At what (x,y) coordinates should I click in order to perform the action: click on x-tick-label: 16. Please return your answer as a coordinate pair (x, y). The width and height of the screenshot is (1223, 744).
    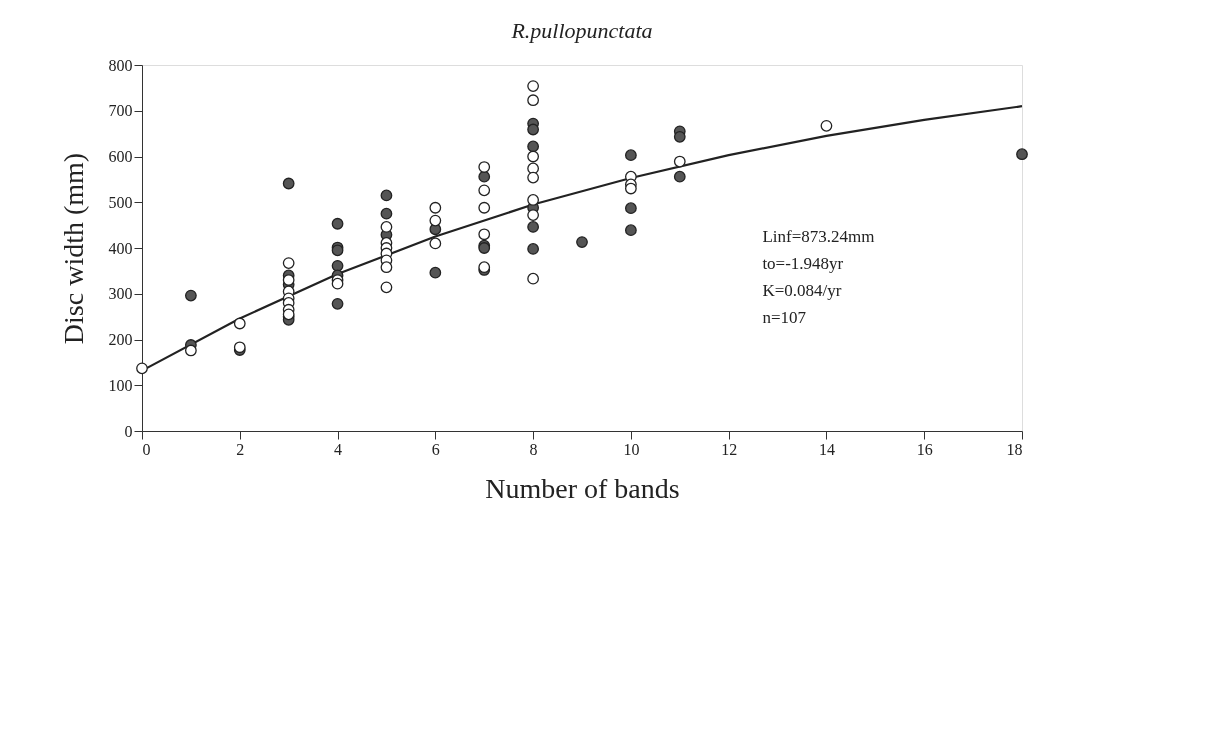
    Looking at the image, I should click on (924, 449).